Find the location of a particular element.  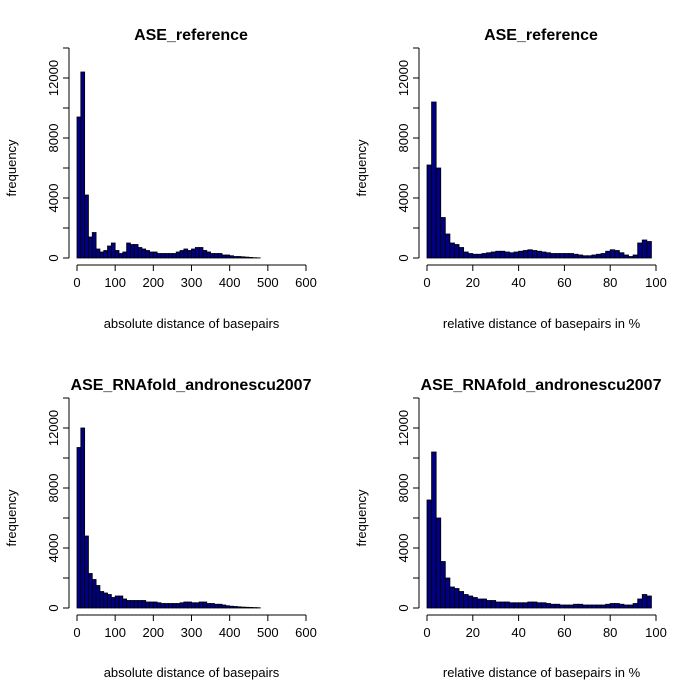

x-tick-label: 60 is located at coordinates (564, 632).